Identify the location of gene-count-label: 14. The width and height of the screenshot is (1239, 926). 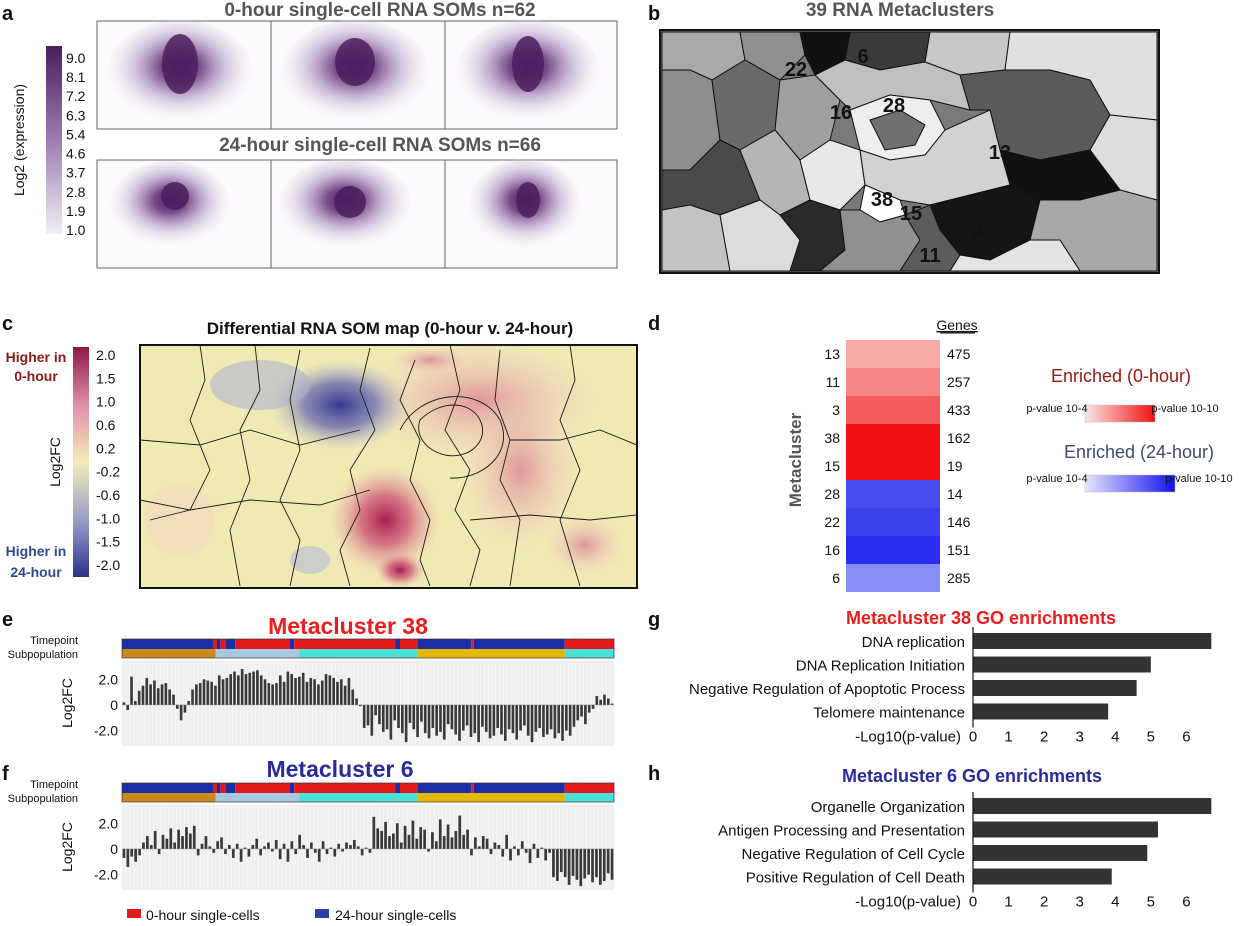
(955, 494).